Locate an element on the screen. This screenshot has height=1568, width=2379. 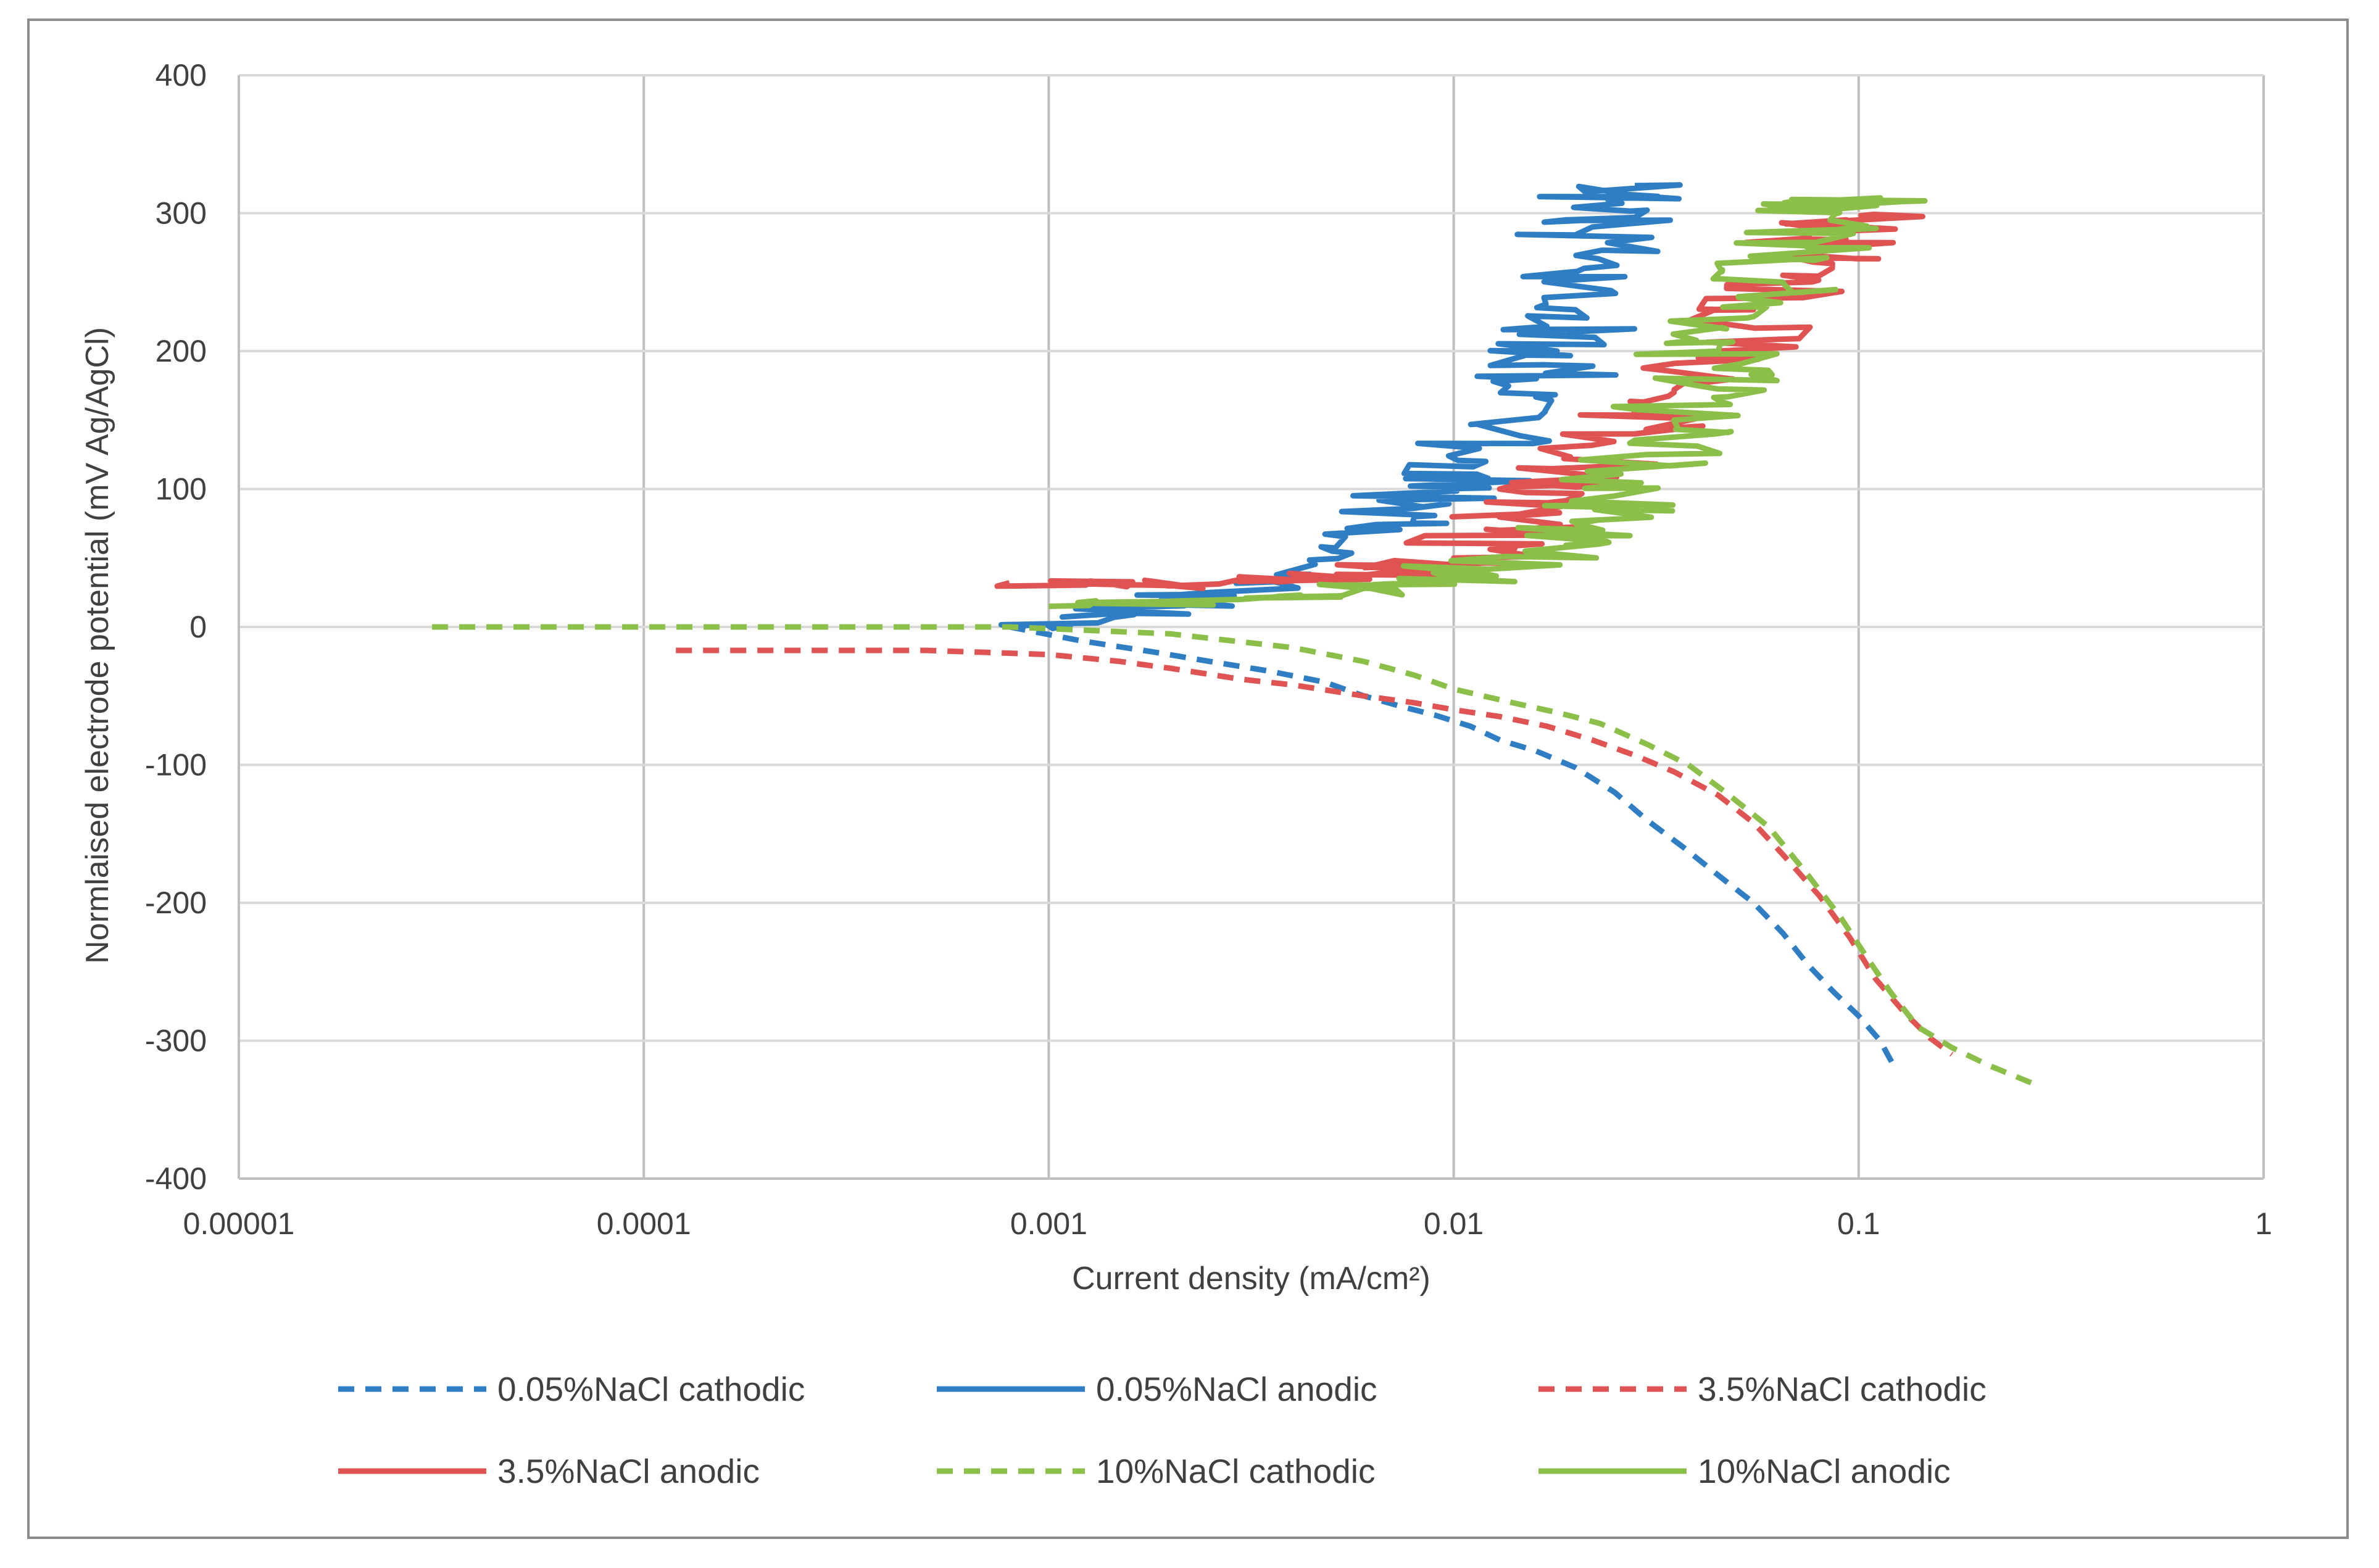
x-tick-label: 0.00001 is located at coordinates (239, 1223).